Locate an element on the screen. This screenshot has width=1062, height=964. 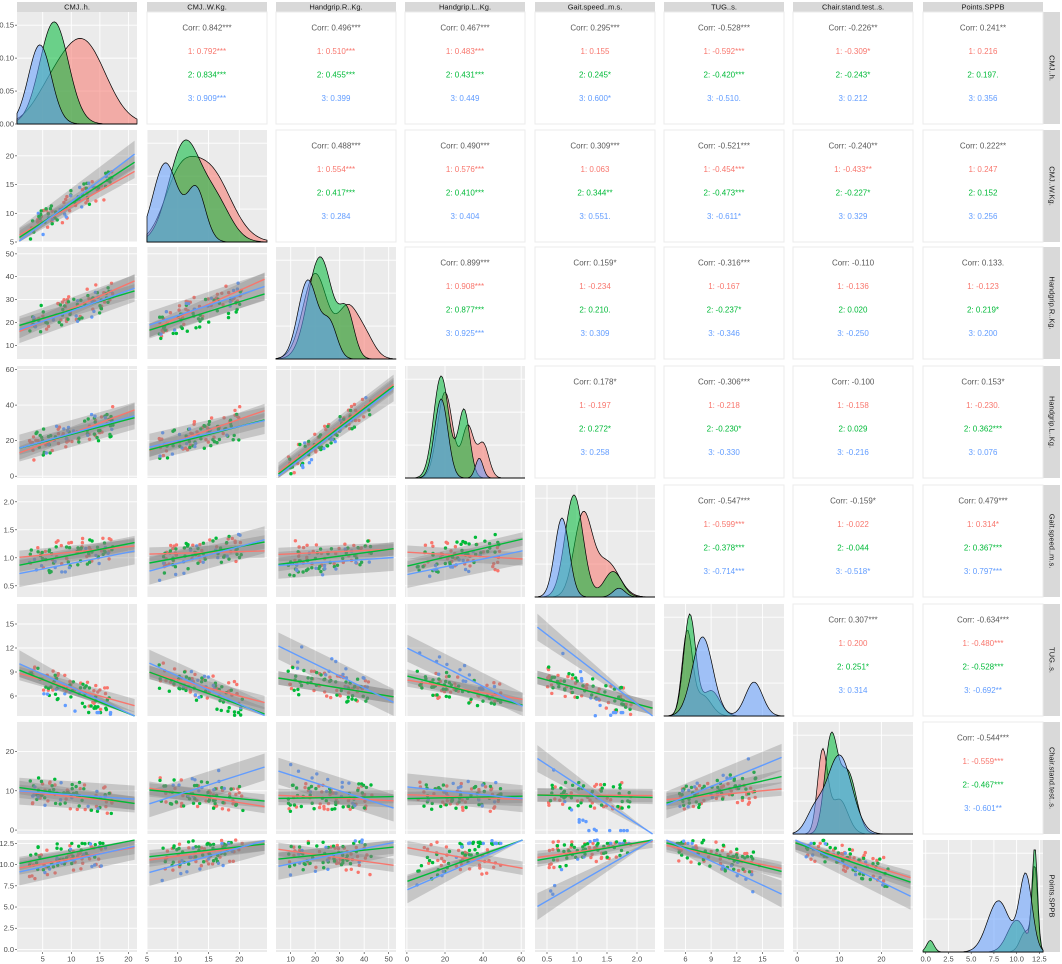
correlation-overall: Corr: -0.634*** is located at coordinates (983, 620).